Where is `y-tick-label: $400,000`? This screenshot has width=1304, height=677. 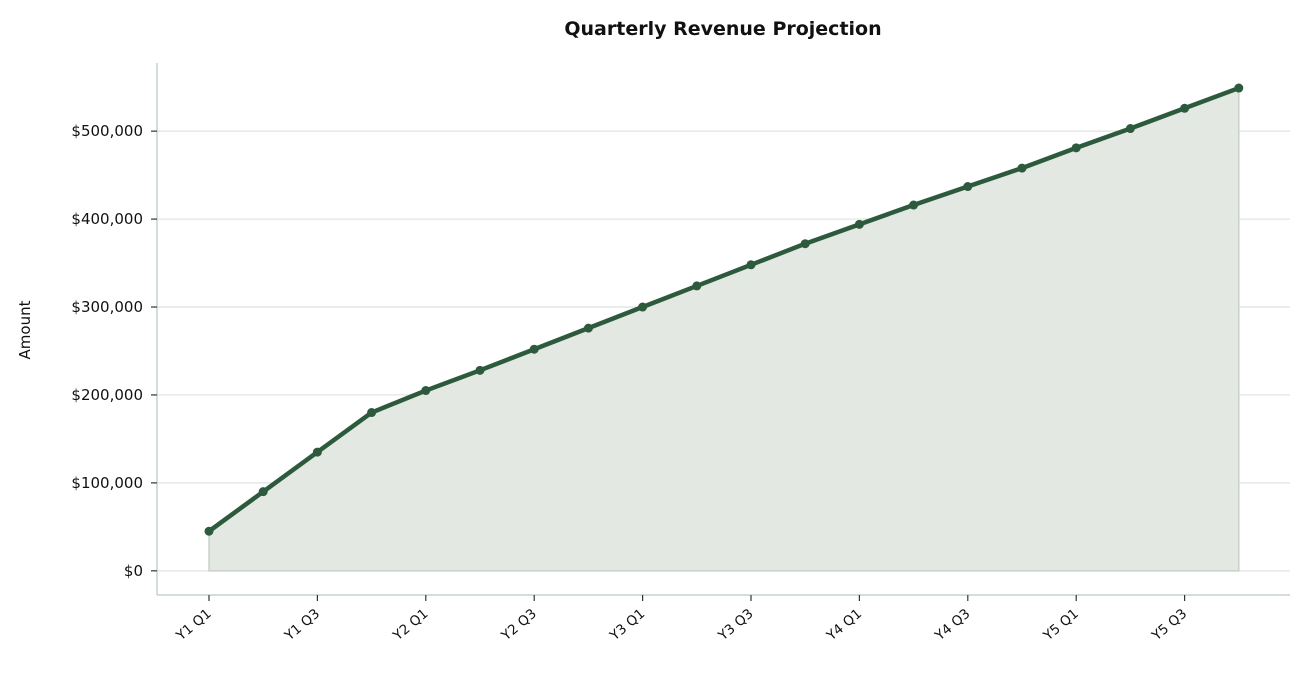 y-tick-label: $400,000 is located at coordinates (107, 219).